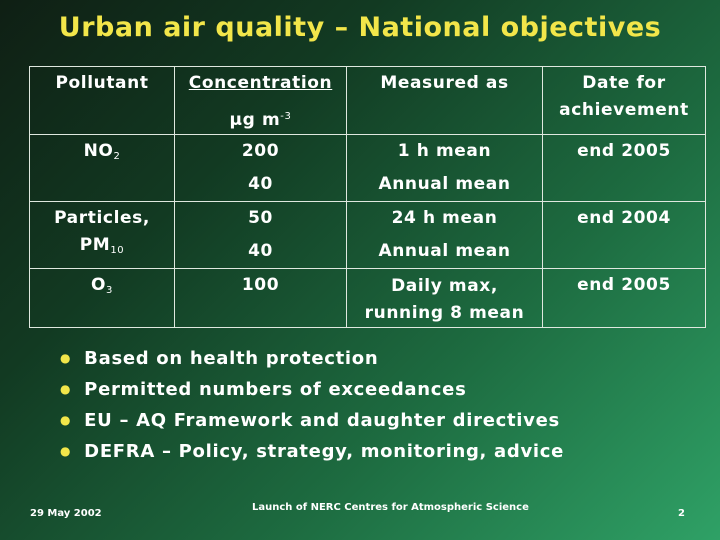 The height and width of the screenshot is (540, 720). I want to click on concentration-cell: 50 40, so click(260, 235).